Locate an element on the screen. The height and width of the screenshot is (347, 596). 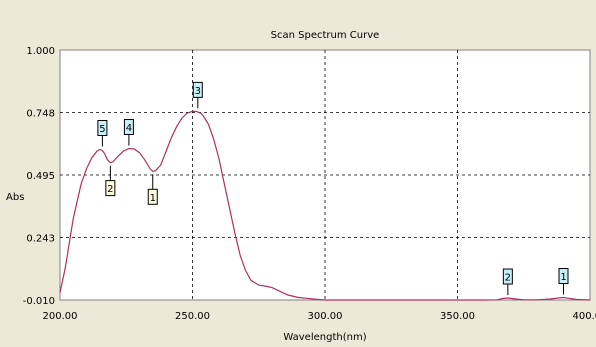
peak-marker: 1 is located at coordinates (563, 281).